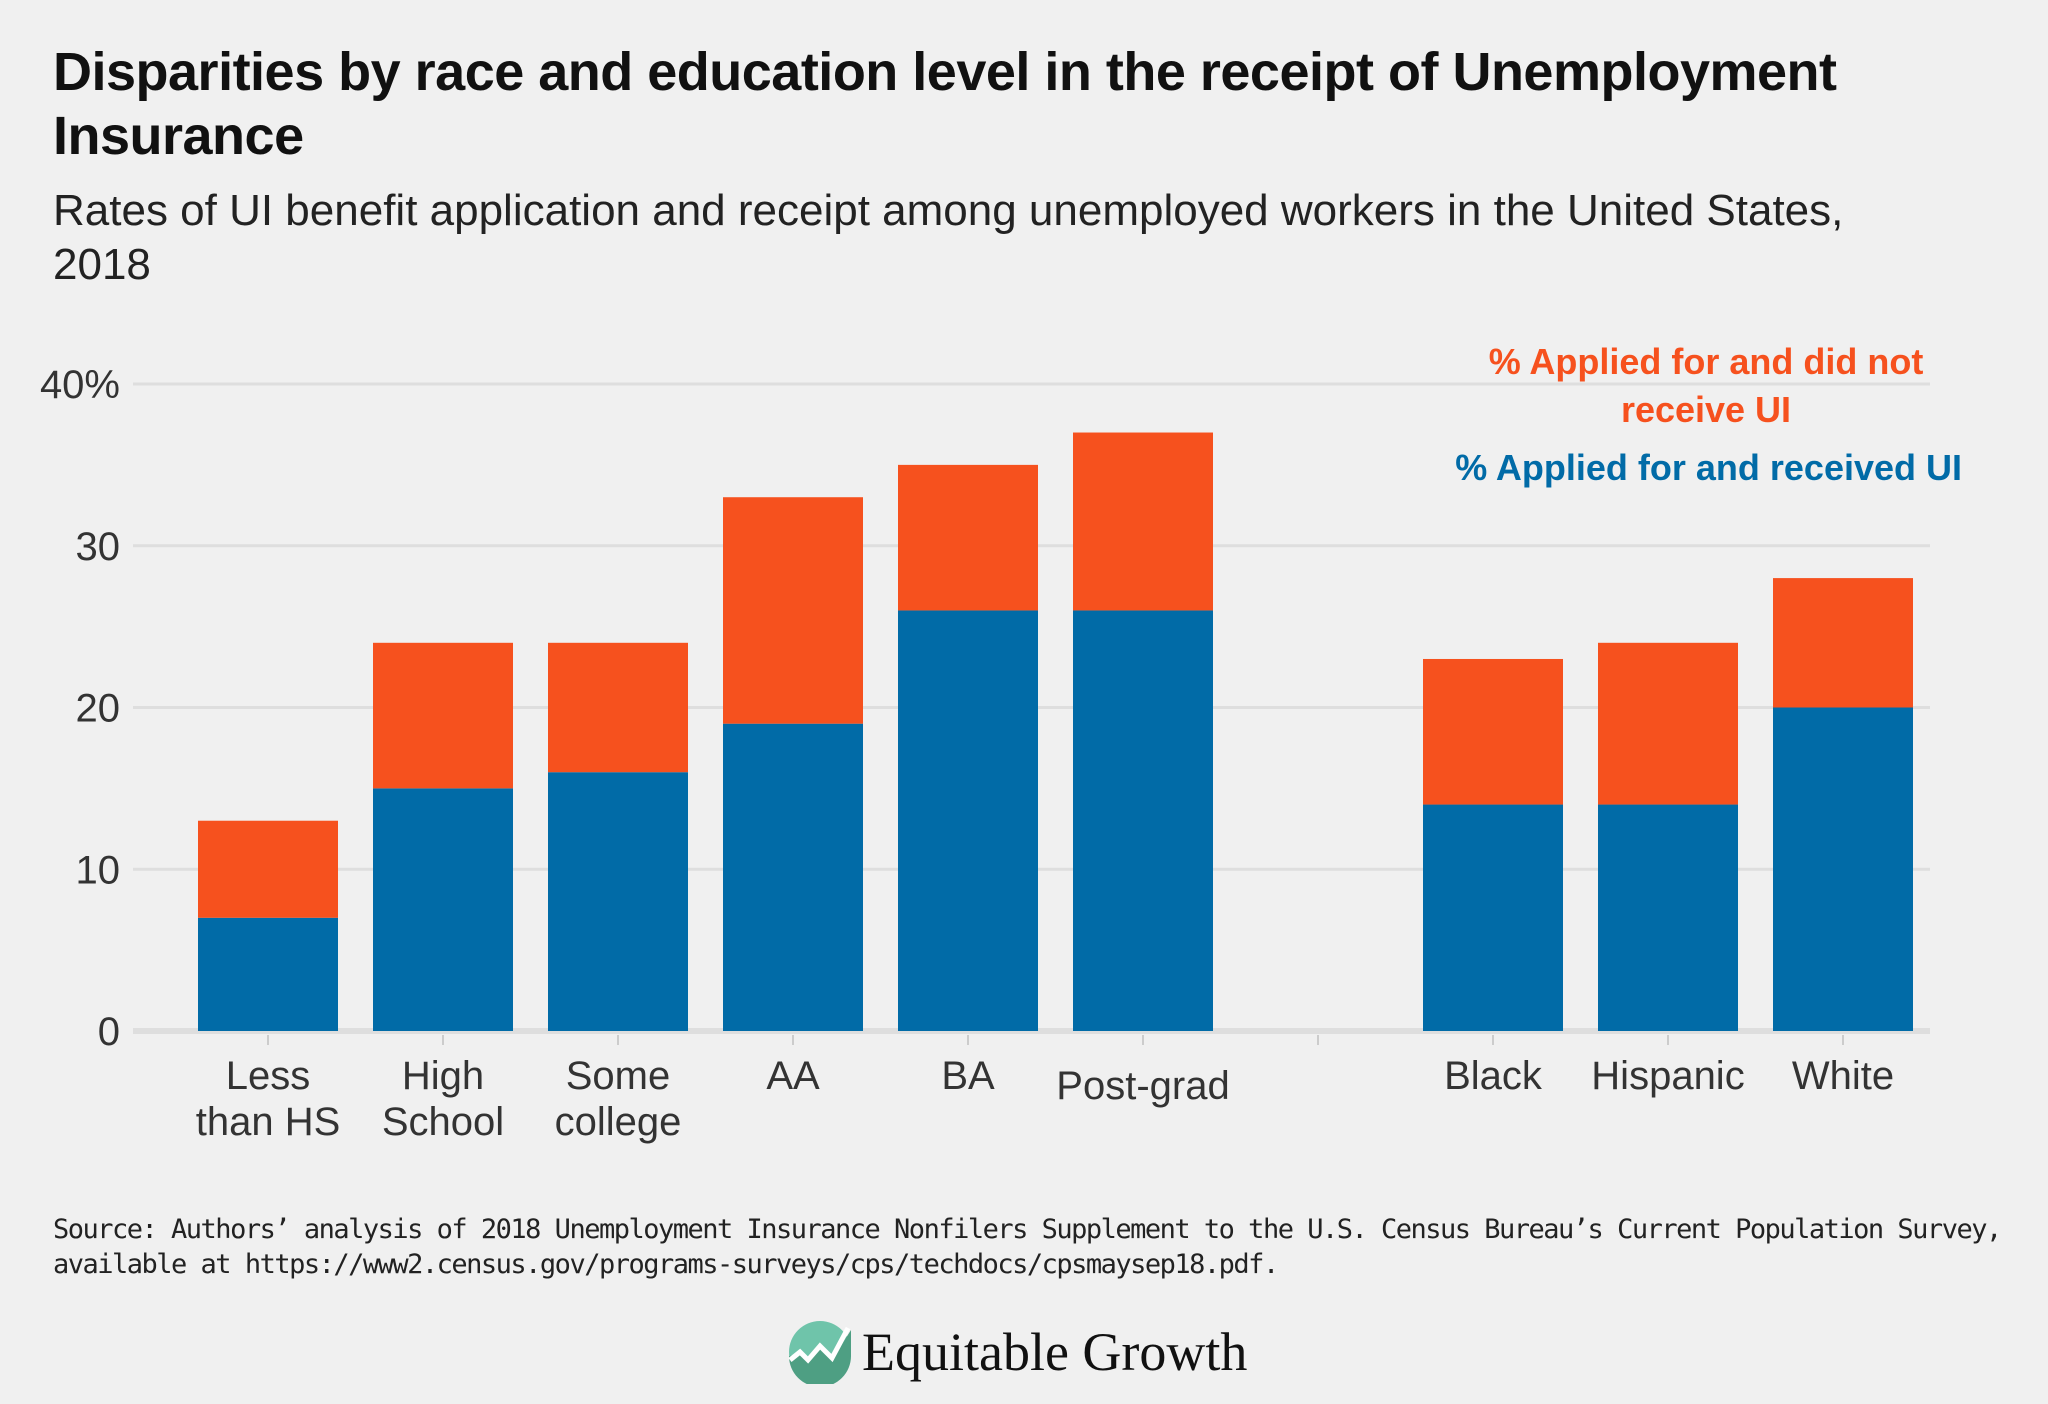 This screenshot has height=1404, width=2048. Describe the element at coordinates (618, 1122) in the screenshot. I see `x-tick-label: college` at that location.